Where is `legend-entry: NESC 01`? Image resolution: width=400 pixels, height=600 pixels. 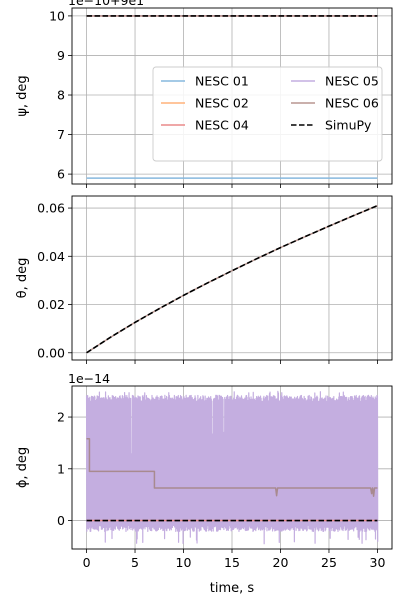
legend-entry: NESC 01 is located at coordinates (222, 81).